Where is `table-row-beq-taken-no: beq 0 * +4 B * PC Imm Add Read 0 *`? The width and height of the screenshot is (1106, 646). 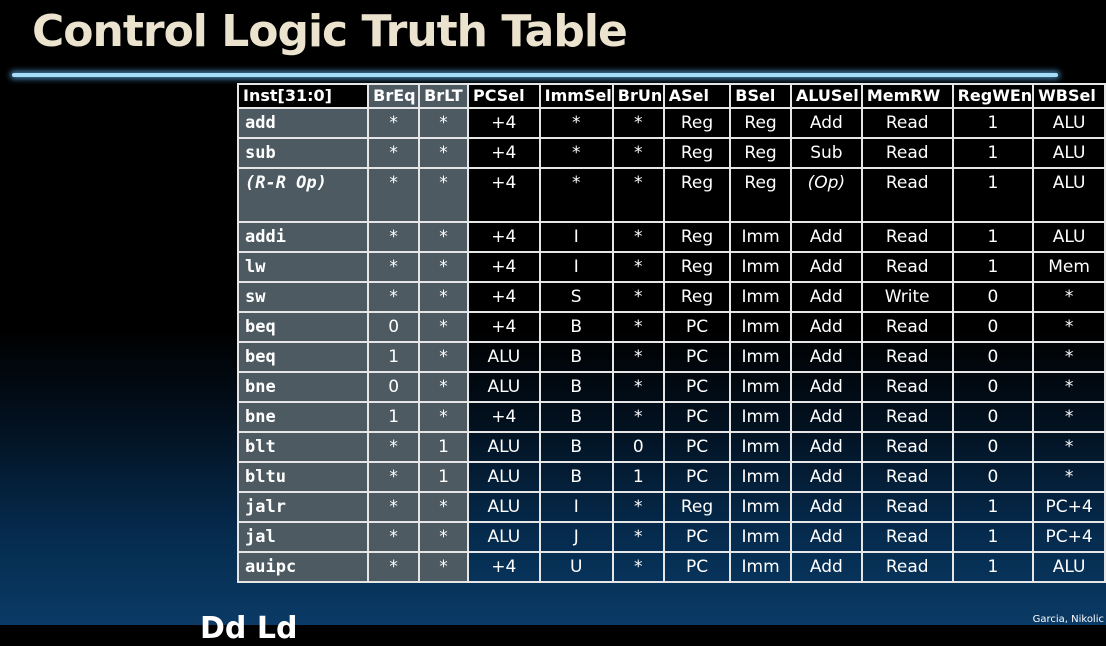 table-row-beq-taken-no: beq 0 * +4 B * PC Imm Add Read 0 * is located at coordinates (671, 327).